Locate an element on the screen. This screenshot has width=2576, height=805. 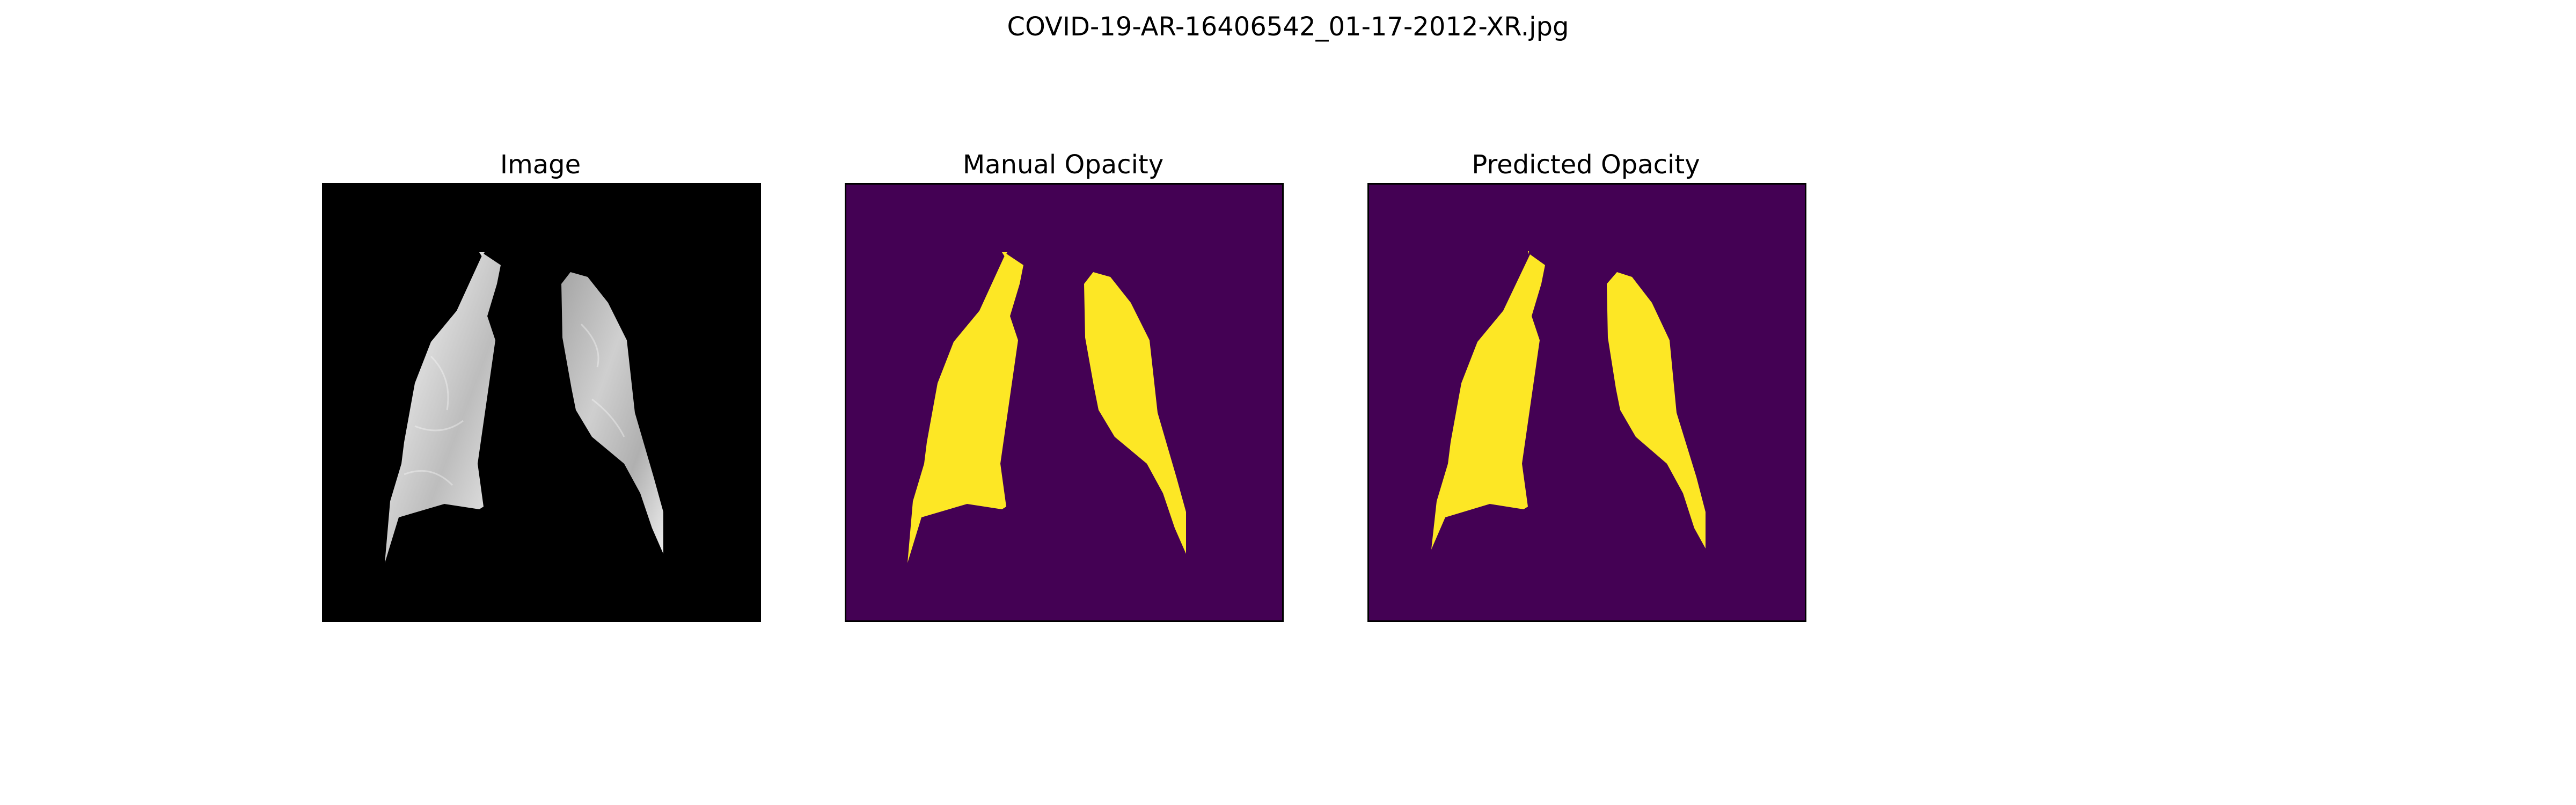
panel-title: Image is located at coordinates (540, 165).